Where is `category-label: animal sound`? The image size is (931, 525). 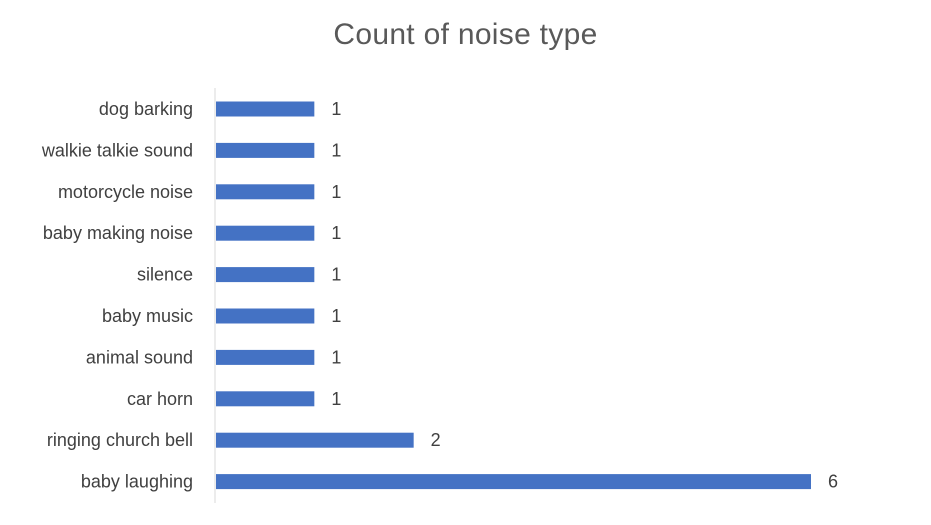
category-label: animal sound is located at coordinates (139, 357).